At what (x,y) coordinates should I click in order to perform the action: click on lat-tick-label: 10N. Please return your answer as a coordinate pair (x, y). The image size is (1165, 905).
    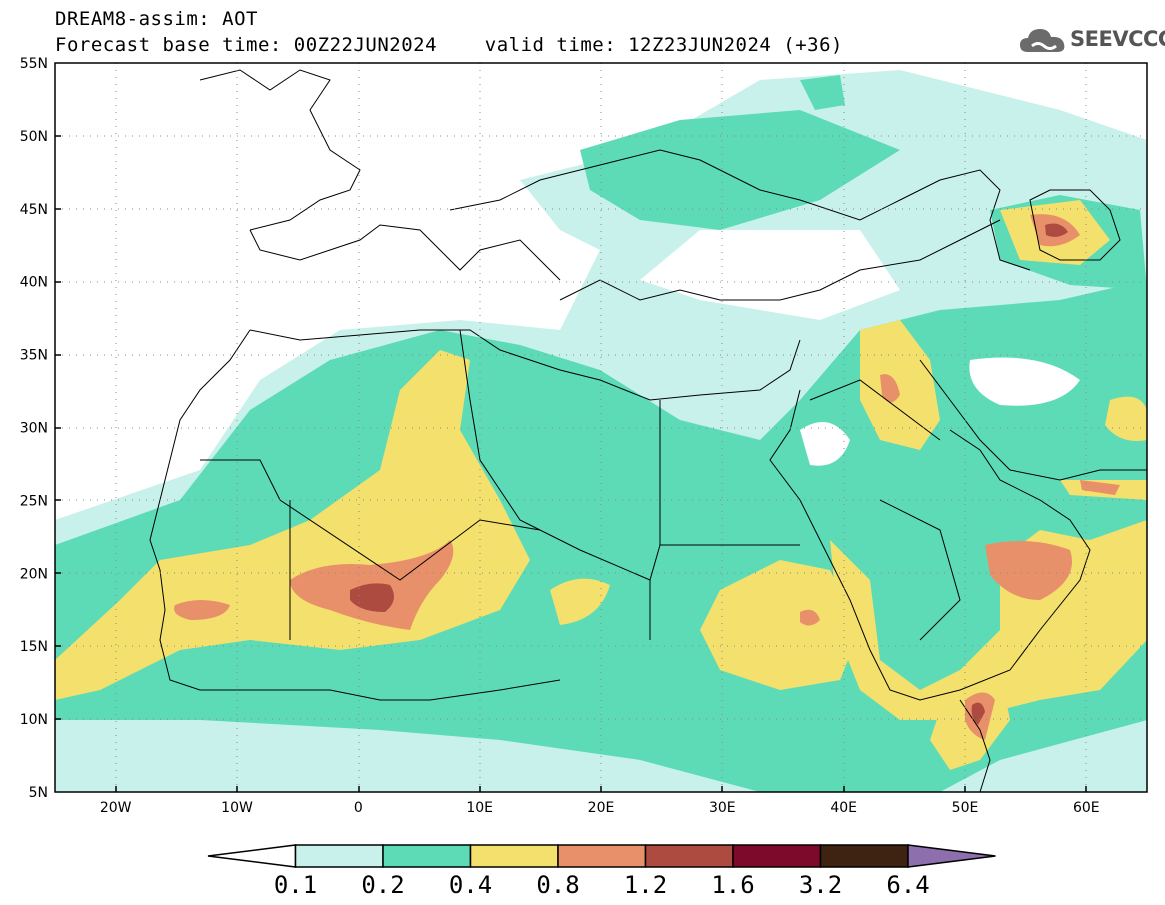
    Looking at the image, I should click on (34, 720).